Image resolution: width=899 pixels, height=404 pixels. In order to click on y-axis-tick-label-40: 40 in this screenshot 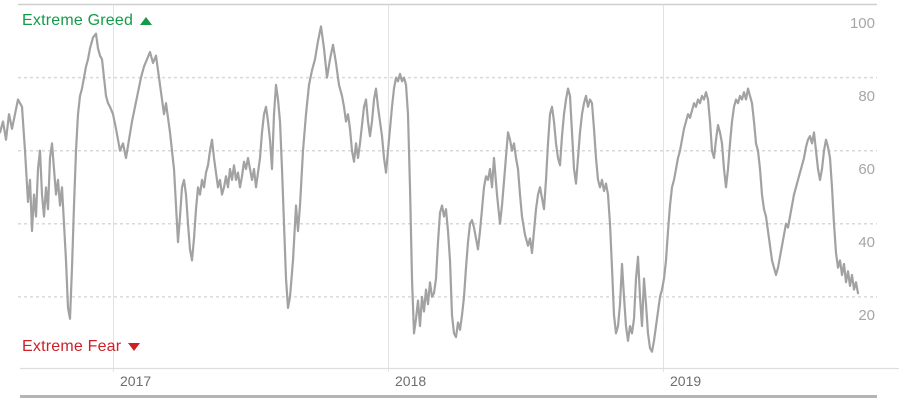, I will do `click(866, 242)`.